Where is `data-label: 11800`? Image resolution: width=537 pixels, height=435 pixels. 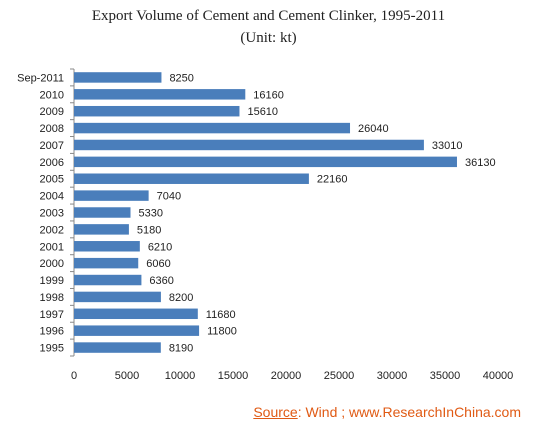 data-label: 11800 is located at coordinates (222, 332).